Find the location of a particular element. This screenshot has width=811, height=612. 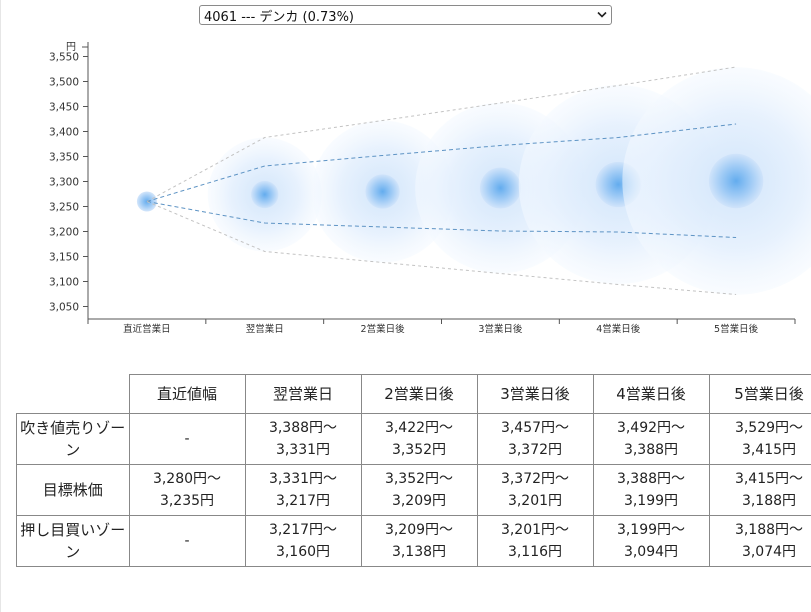

cell-value-lower: 3,160円 is located at coordinates (303, 552).